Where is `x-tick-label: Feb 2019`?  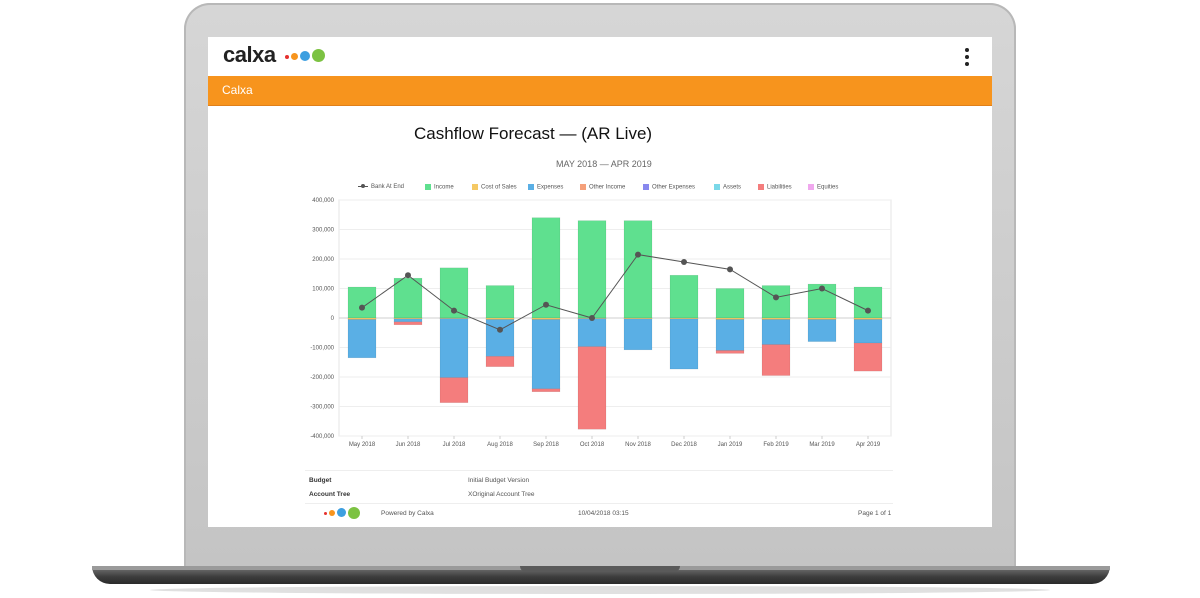 x-tick-label: Feb 2019 is located at coordinates (776, 445).